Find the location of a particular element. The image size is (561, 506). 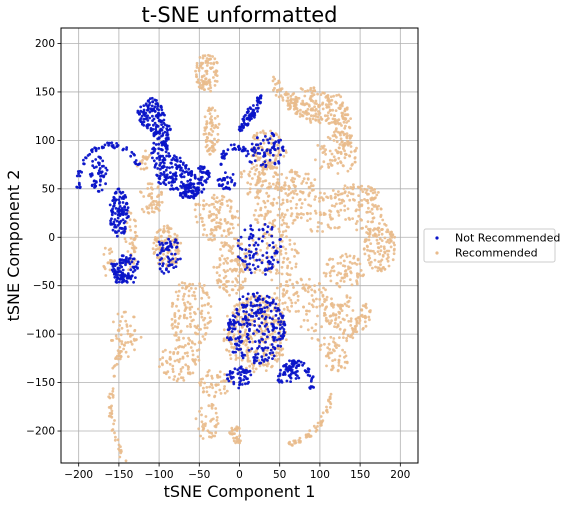

y-tick-label: −200 is located at coordinates (40, 432).